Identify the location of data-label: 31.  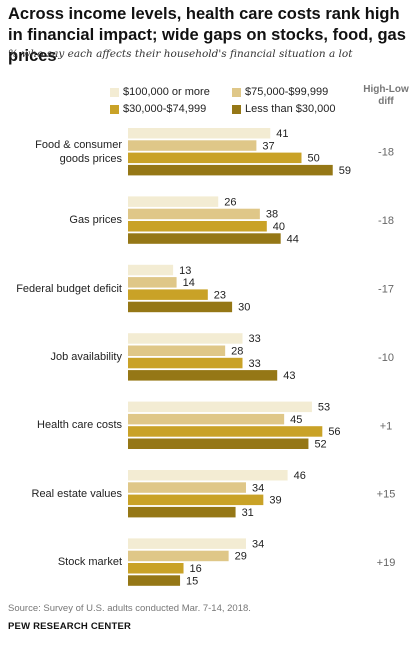
(248, 513).